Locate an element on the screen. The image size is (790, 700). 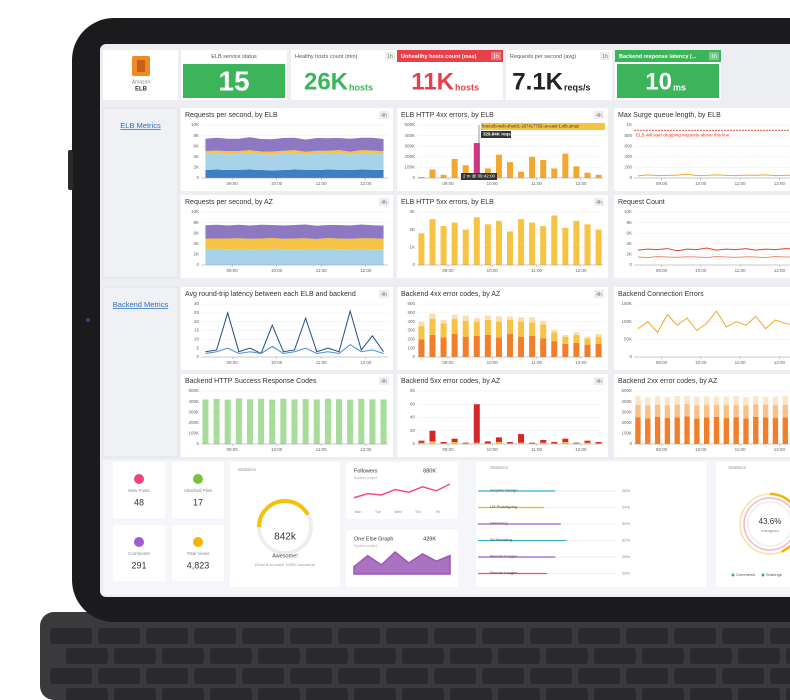
widget-card is located at coordinates (559, 75).